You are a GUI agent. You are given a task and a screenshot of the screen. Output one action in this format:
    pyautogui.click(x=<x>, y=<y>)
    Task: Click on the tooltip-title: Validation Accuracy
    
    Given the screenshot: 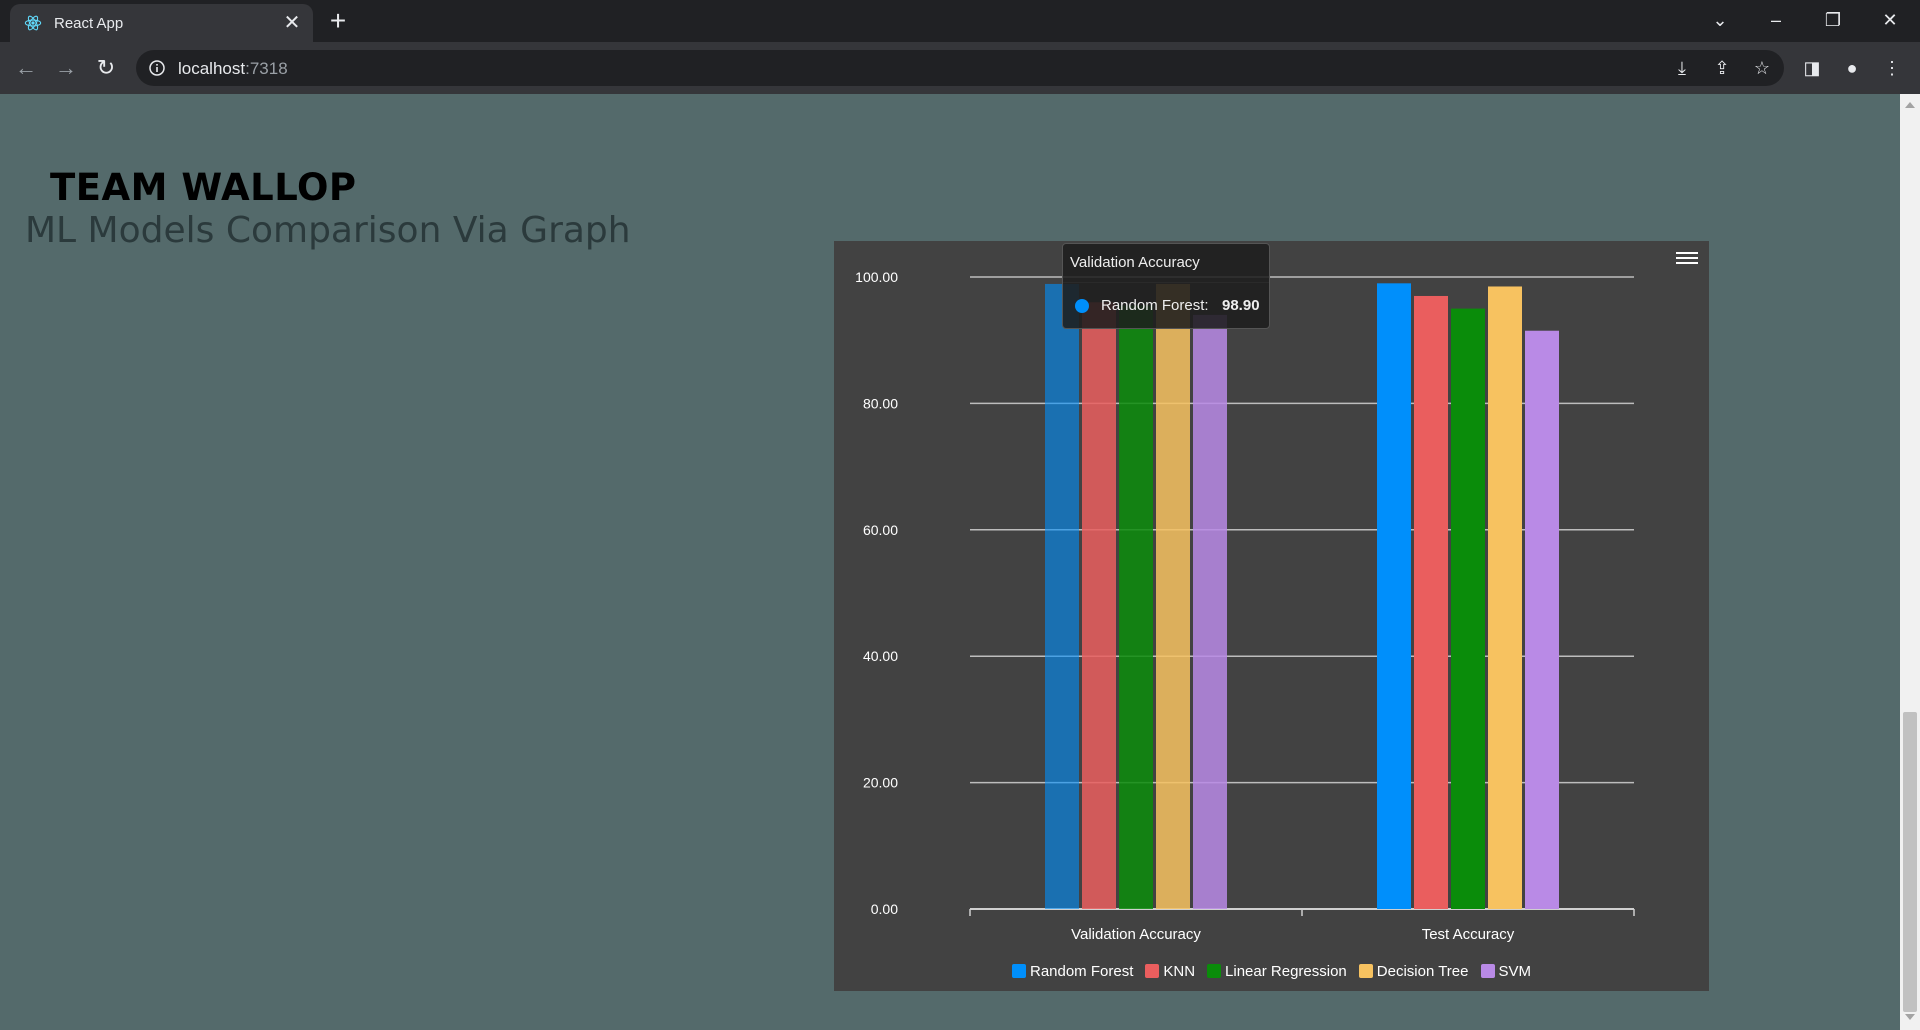 What is the action you would take?
    pyautogui.click(x=1135, y=262)
    